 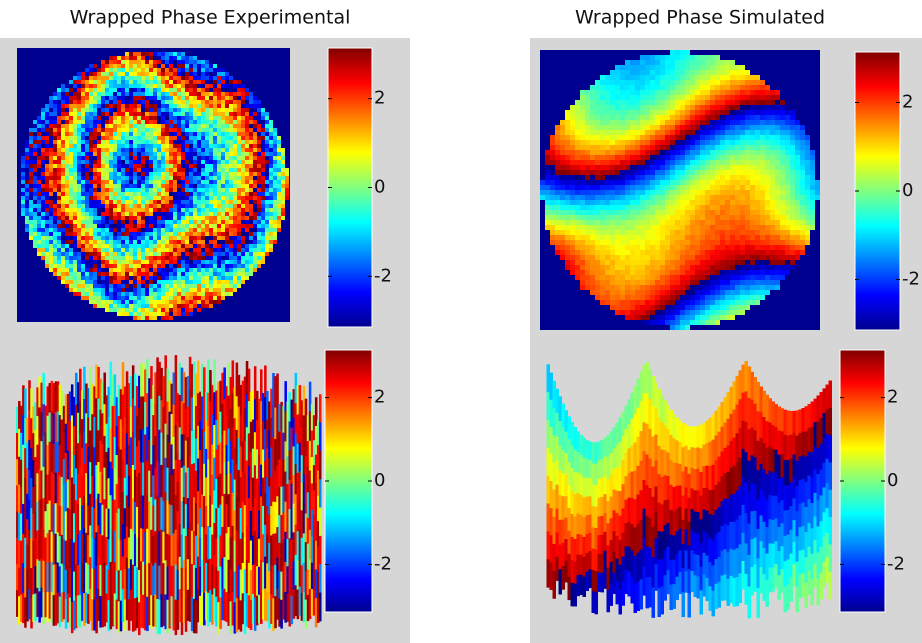 What do you see at coordinates (680, 190) in the screenshot?
I see `phase-image` at bounding box center [680, 190].